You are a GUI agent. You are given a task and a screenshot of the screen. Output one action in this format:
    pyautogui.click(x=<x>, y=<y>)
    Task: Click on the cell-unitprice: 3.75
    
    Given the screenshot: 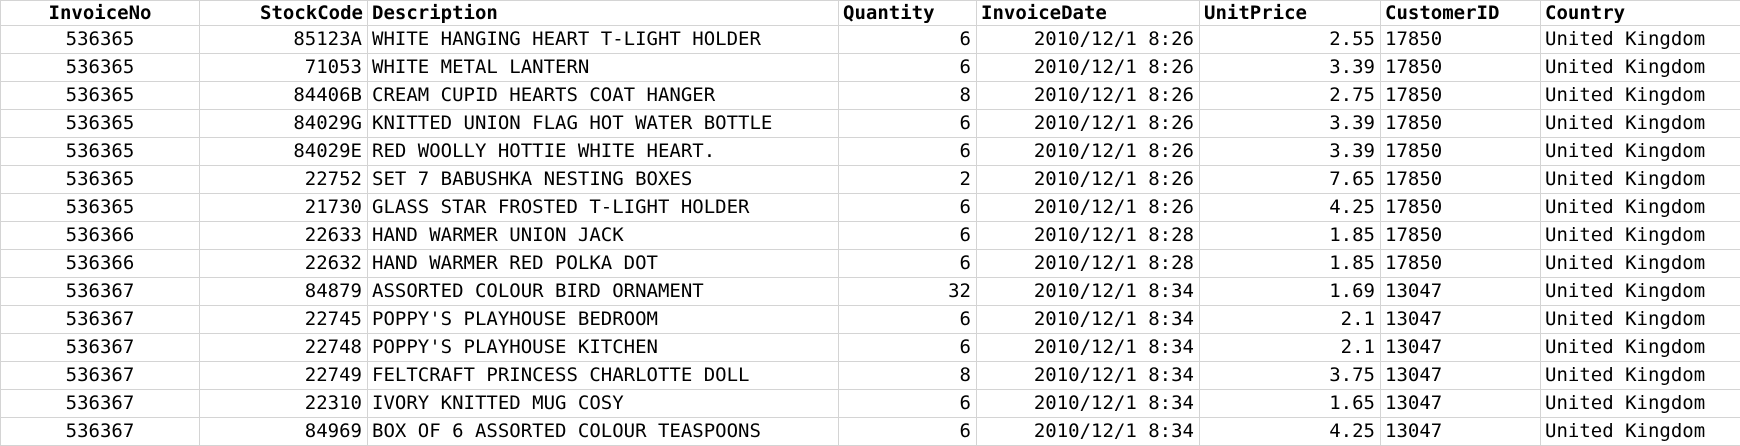 What is the action you would take?
    pyautogui.click(x=1290, y=375)
    